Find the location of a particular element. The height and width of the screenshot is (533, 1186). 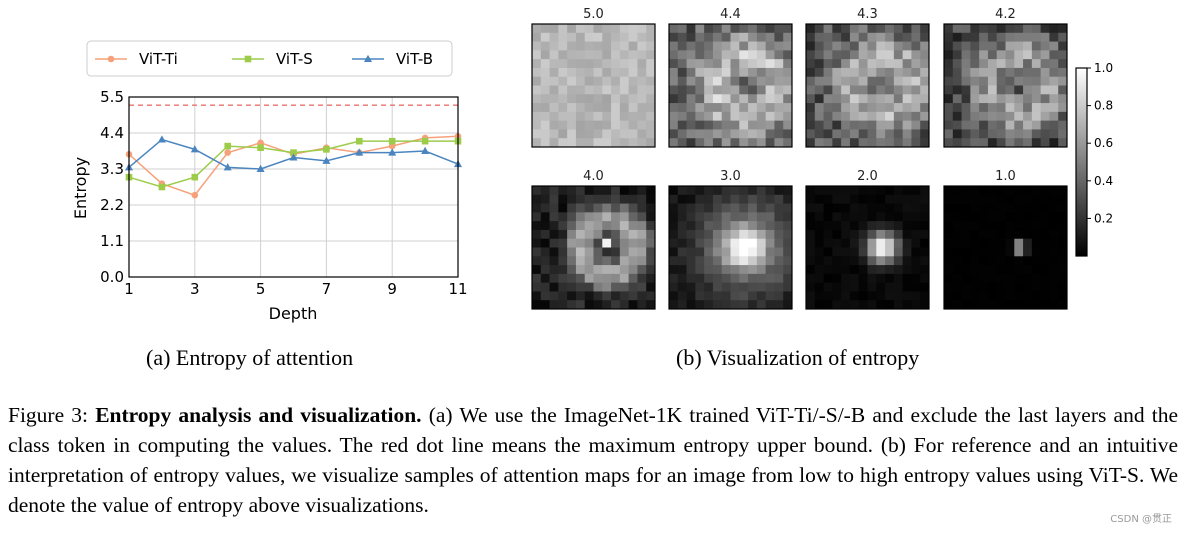

caption-prefix: Figure 3: is located at coordinates (52, 415).